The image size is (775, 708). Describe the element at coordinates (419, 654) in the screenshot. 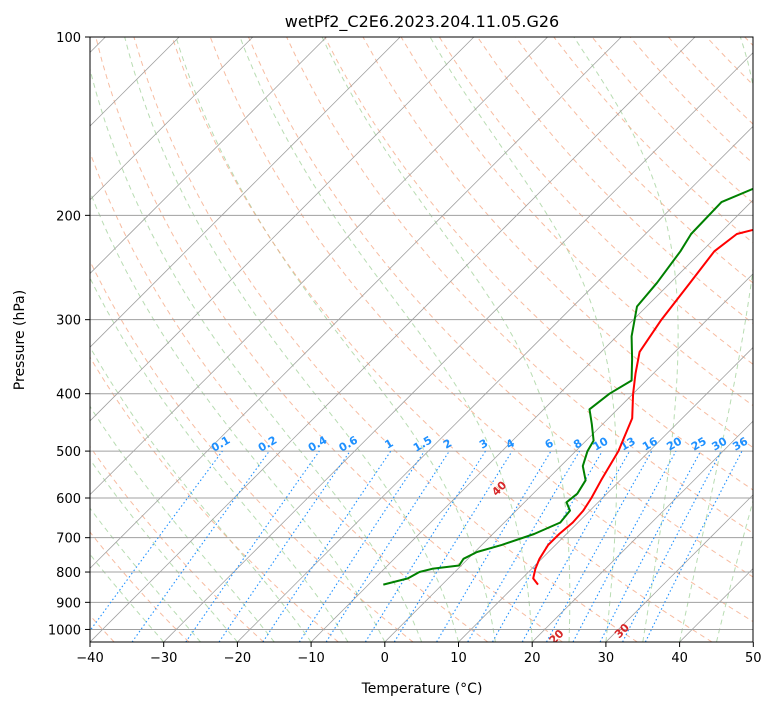

I see `x-axis: −40 −30 −20 −10 0 10 20 30 40 50` at that location.